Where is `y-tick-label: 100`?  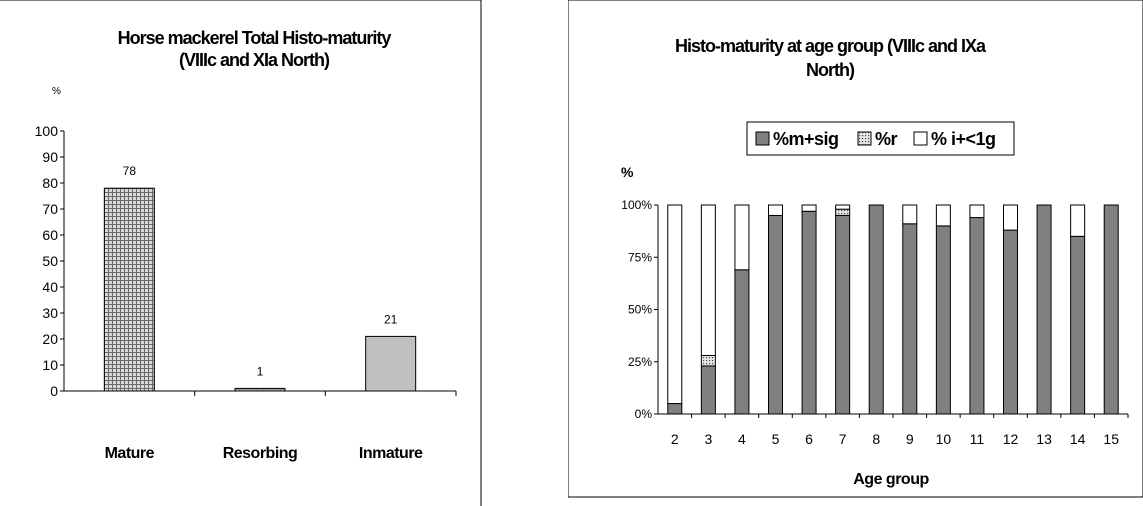 y-tick-label: 100 is located at coordinates (47, 131).